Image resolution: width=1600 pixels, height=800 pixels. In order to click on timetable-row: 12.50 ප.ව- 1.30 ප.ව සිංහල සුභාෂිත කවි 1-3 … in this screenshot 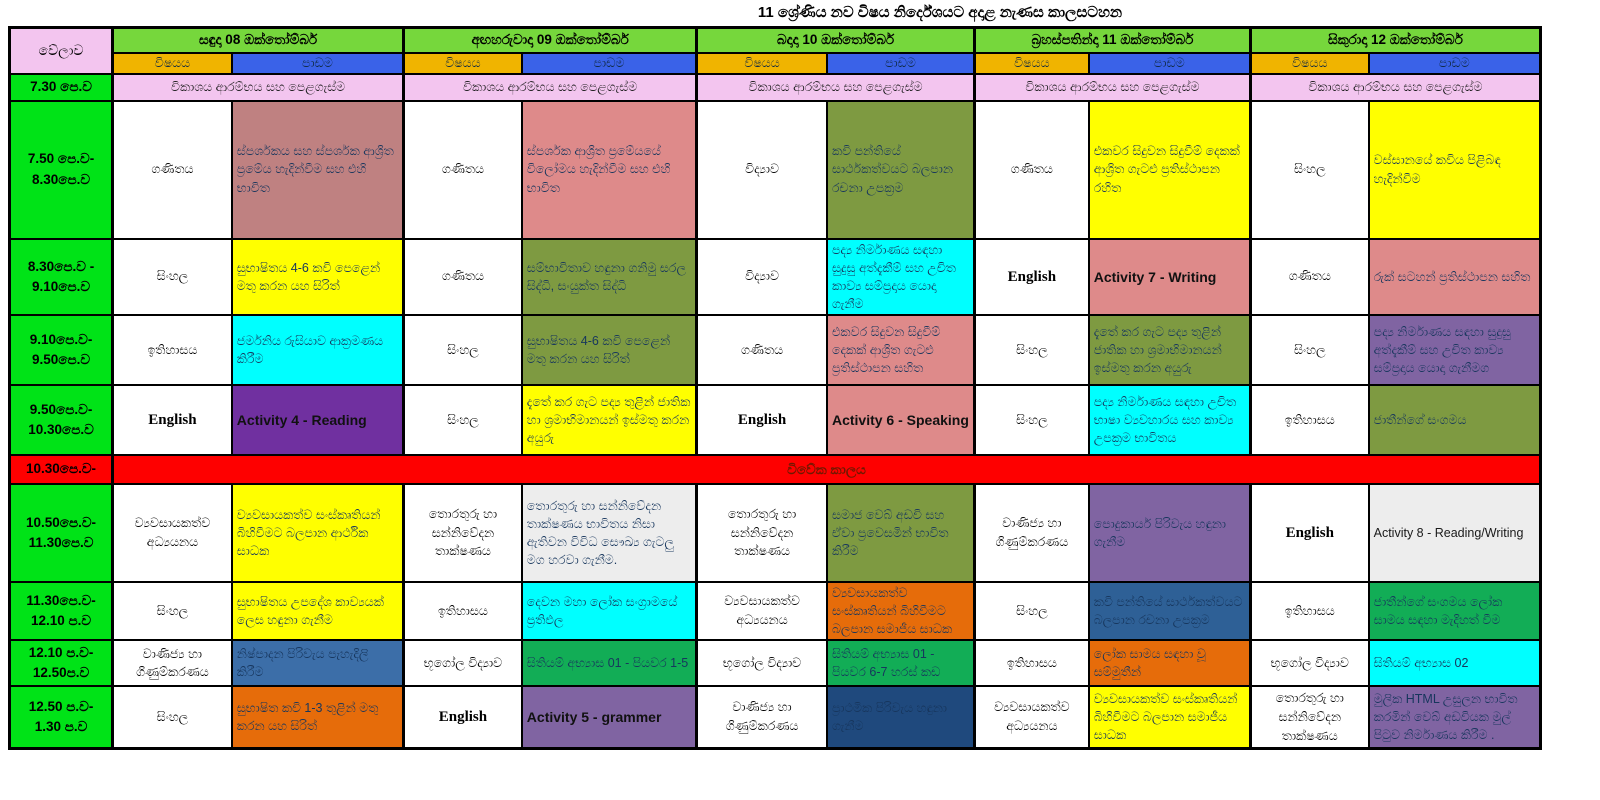, I will do `click(775, 717)`.